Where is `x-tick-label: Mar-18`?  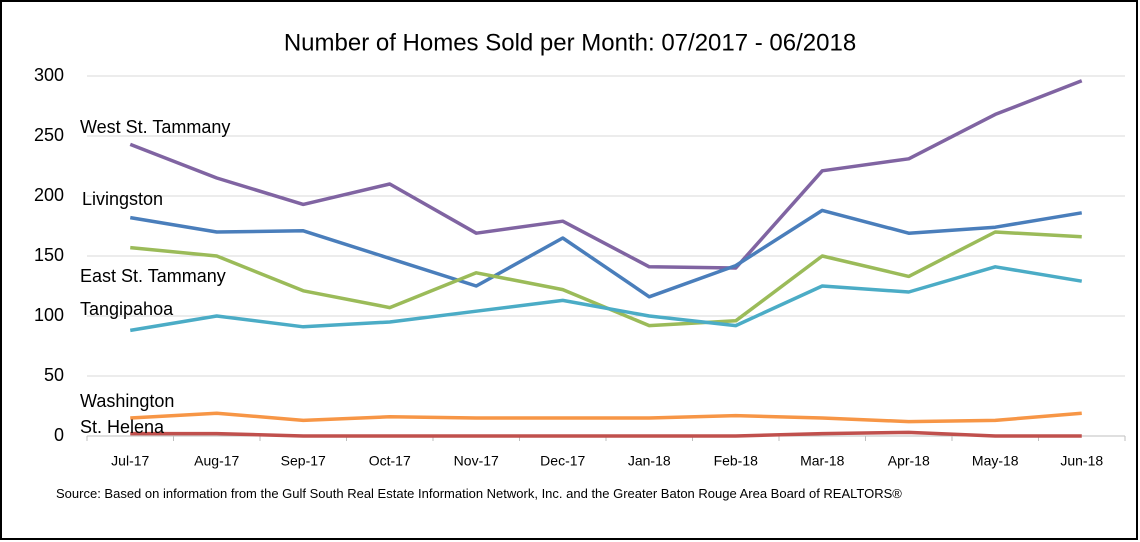 x-tick-label: Mar-18 is located at coordinates (822, 461).